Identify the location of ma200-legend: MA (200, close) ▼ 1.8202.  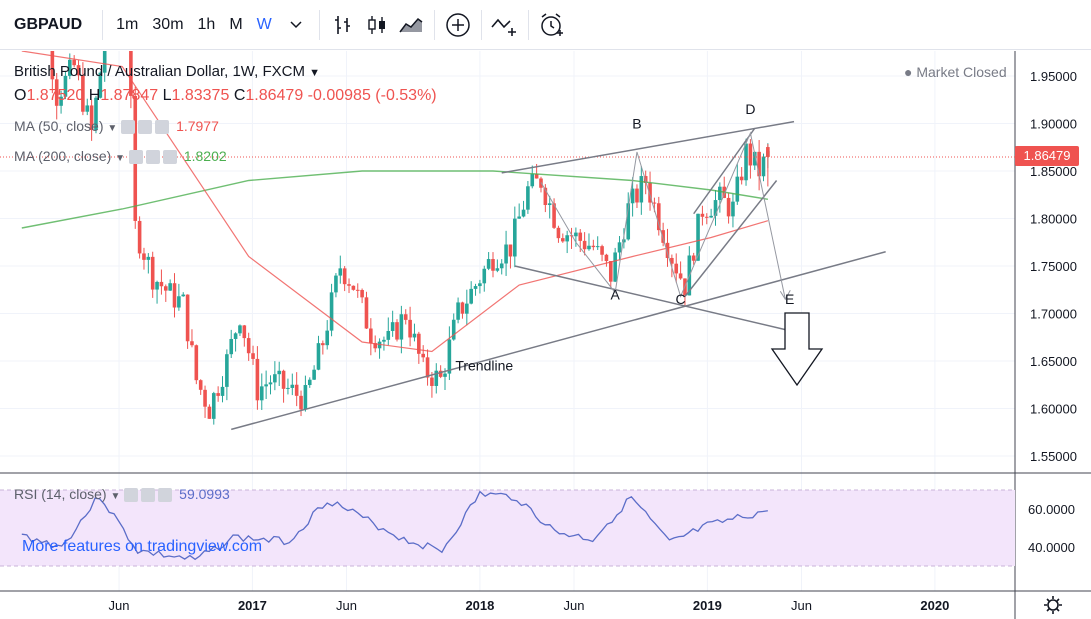
(120, 156).